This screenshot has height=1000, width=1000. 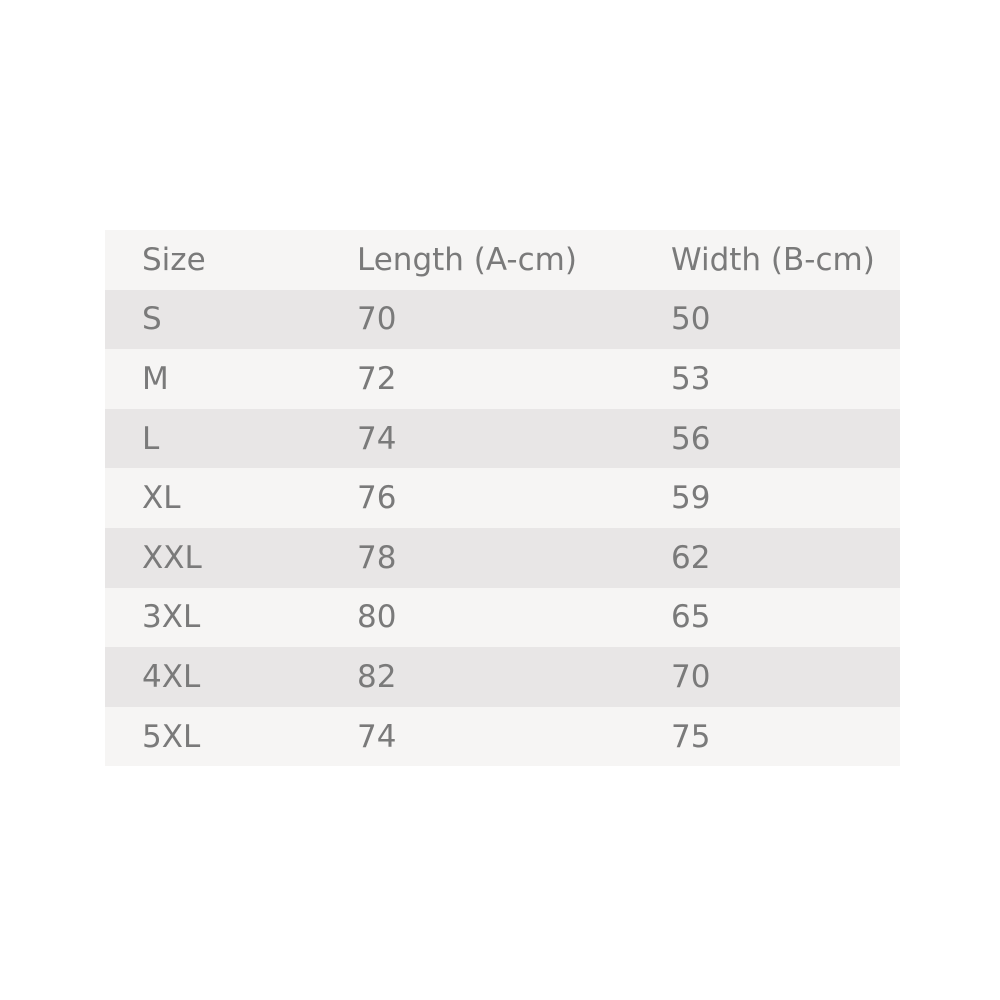 What do you see at coordinates (377, 378) in the screenshot?
I see `table-cell: 72` at bounding box center [377, 378].